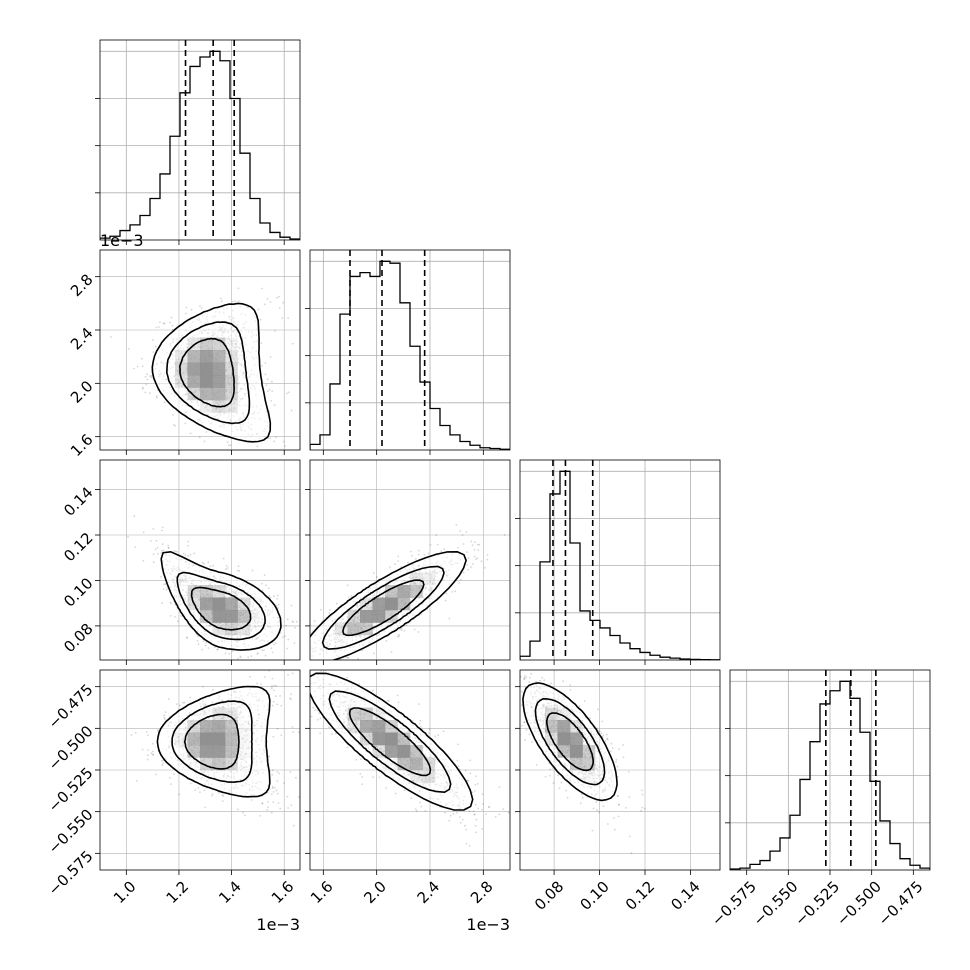 The height and width of the screenshot is (970, 970). What do you see at coordinates (410, 350) in the screenshot?
I see `histogram-p2` at bounding box center [410, 350].